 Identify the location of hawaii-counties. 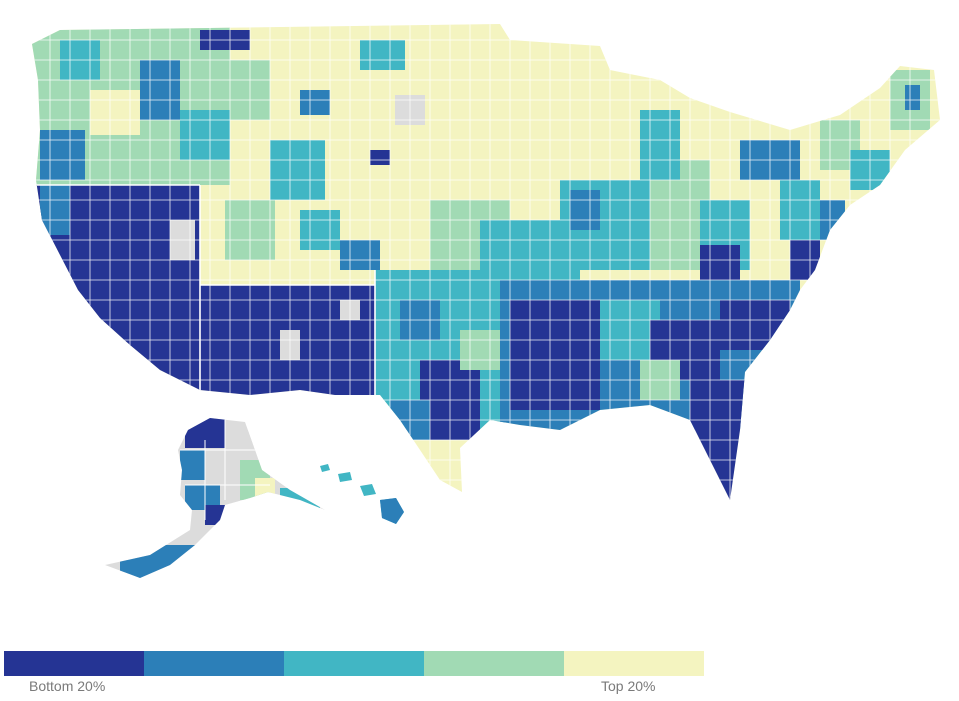
(362, 494).